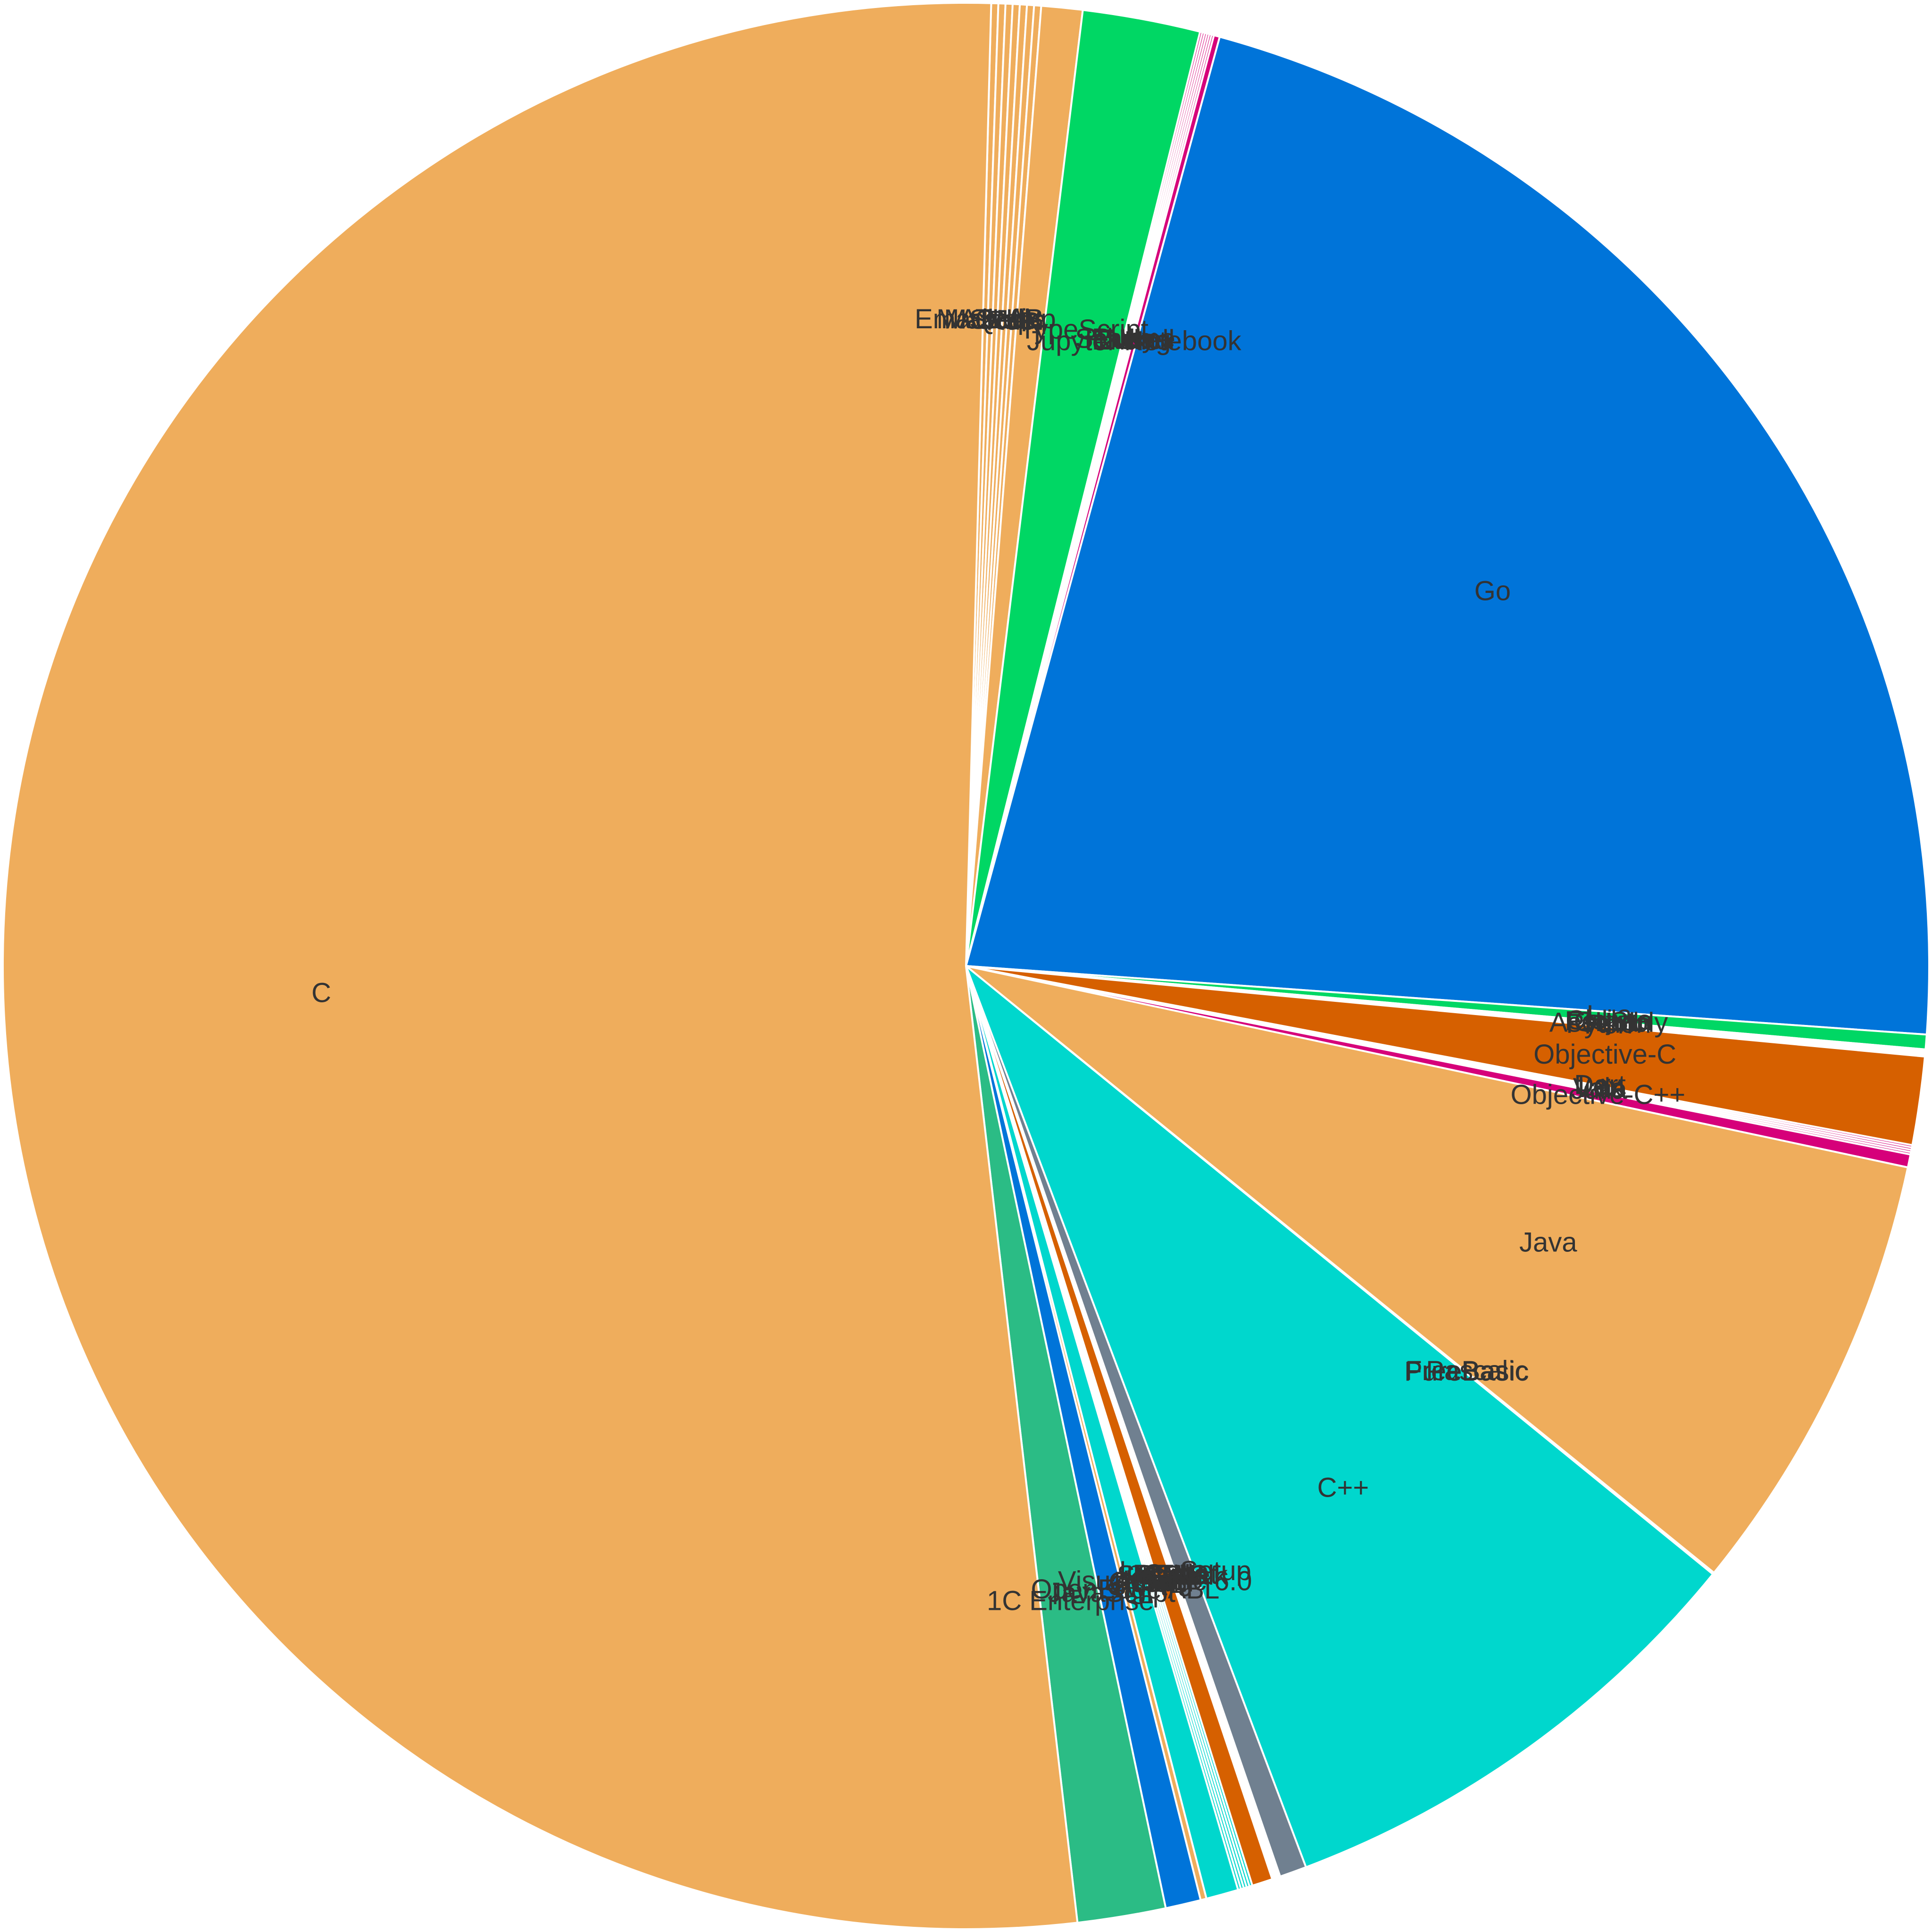 This screenshot has height=1932, width=1932. I want to click on slice-label-sql: SQL, so click(1172, 1576).